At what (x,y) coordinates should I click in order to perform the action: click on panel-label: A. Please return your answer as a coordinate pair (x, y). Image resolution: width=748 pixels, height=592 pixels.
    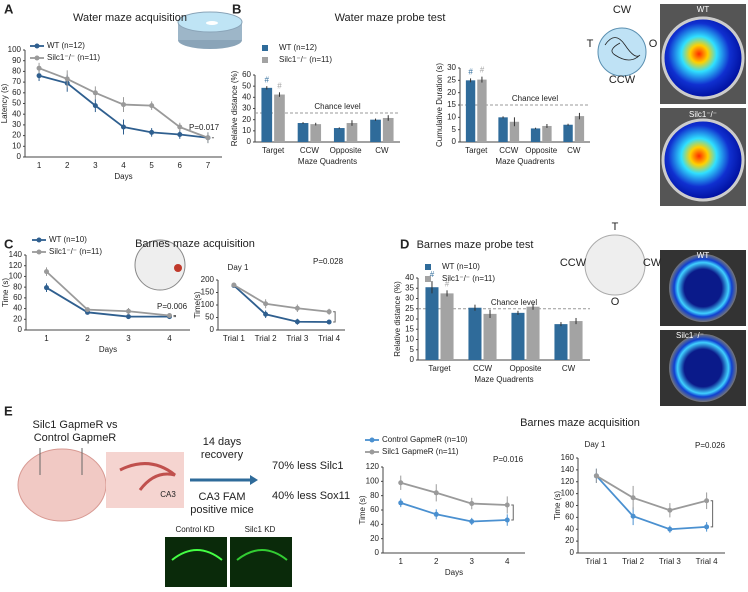
    Looking at the image, I should click on (9, 8).